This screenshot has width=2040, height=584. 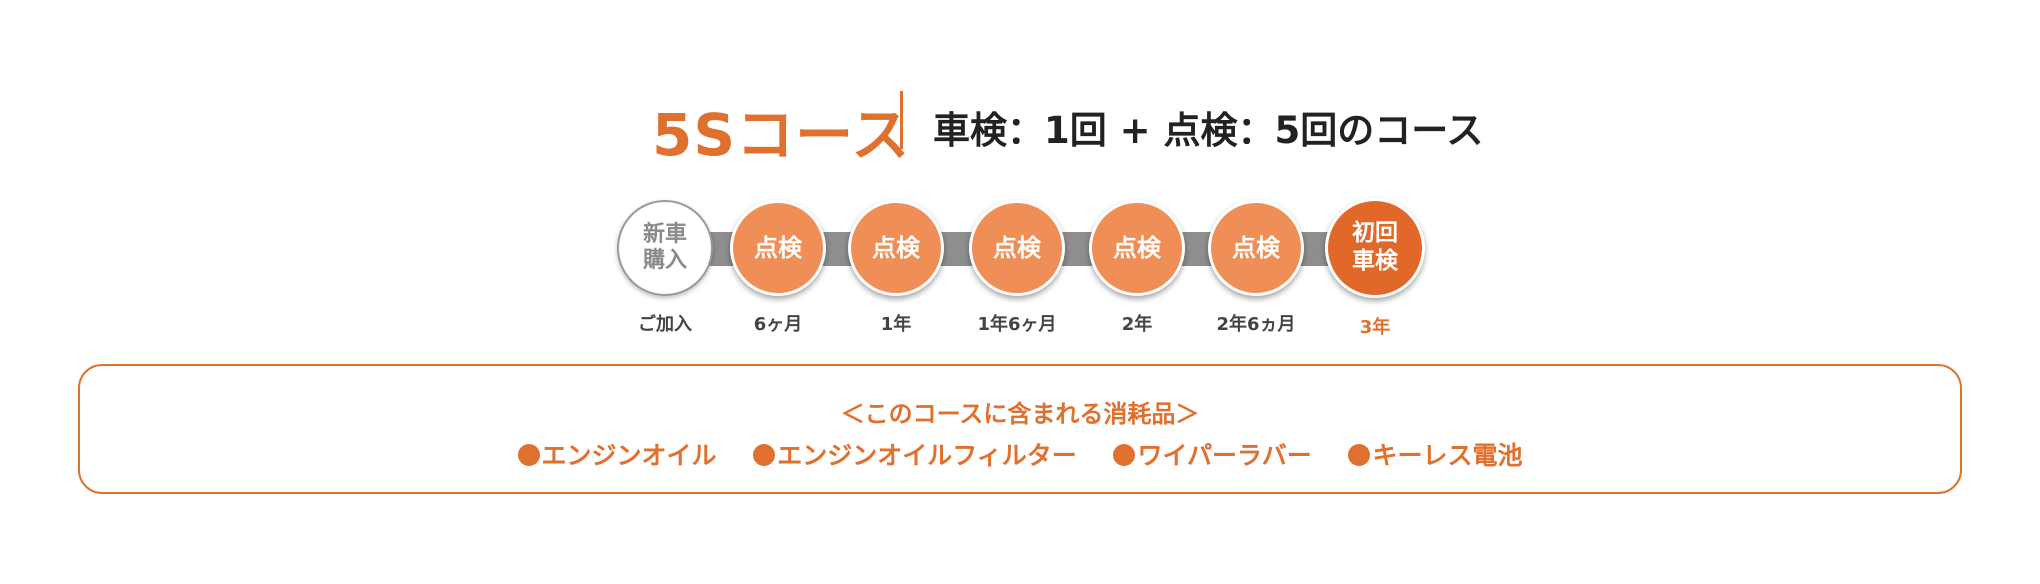 What do you see at coordinates (1017, 324) in the screenshot?
I see `step-label: 1年6ヶ月` at bounding box center [1017, 324].